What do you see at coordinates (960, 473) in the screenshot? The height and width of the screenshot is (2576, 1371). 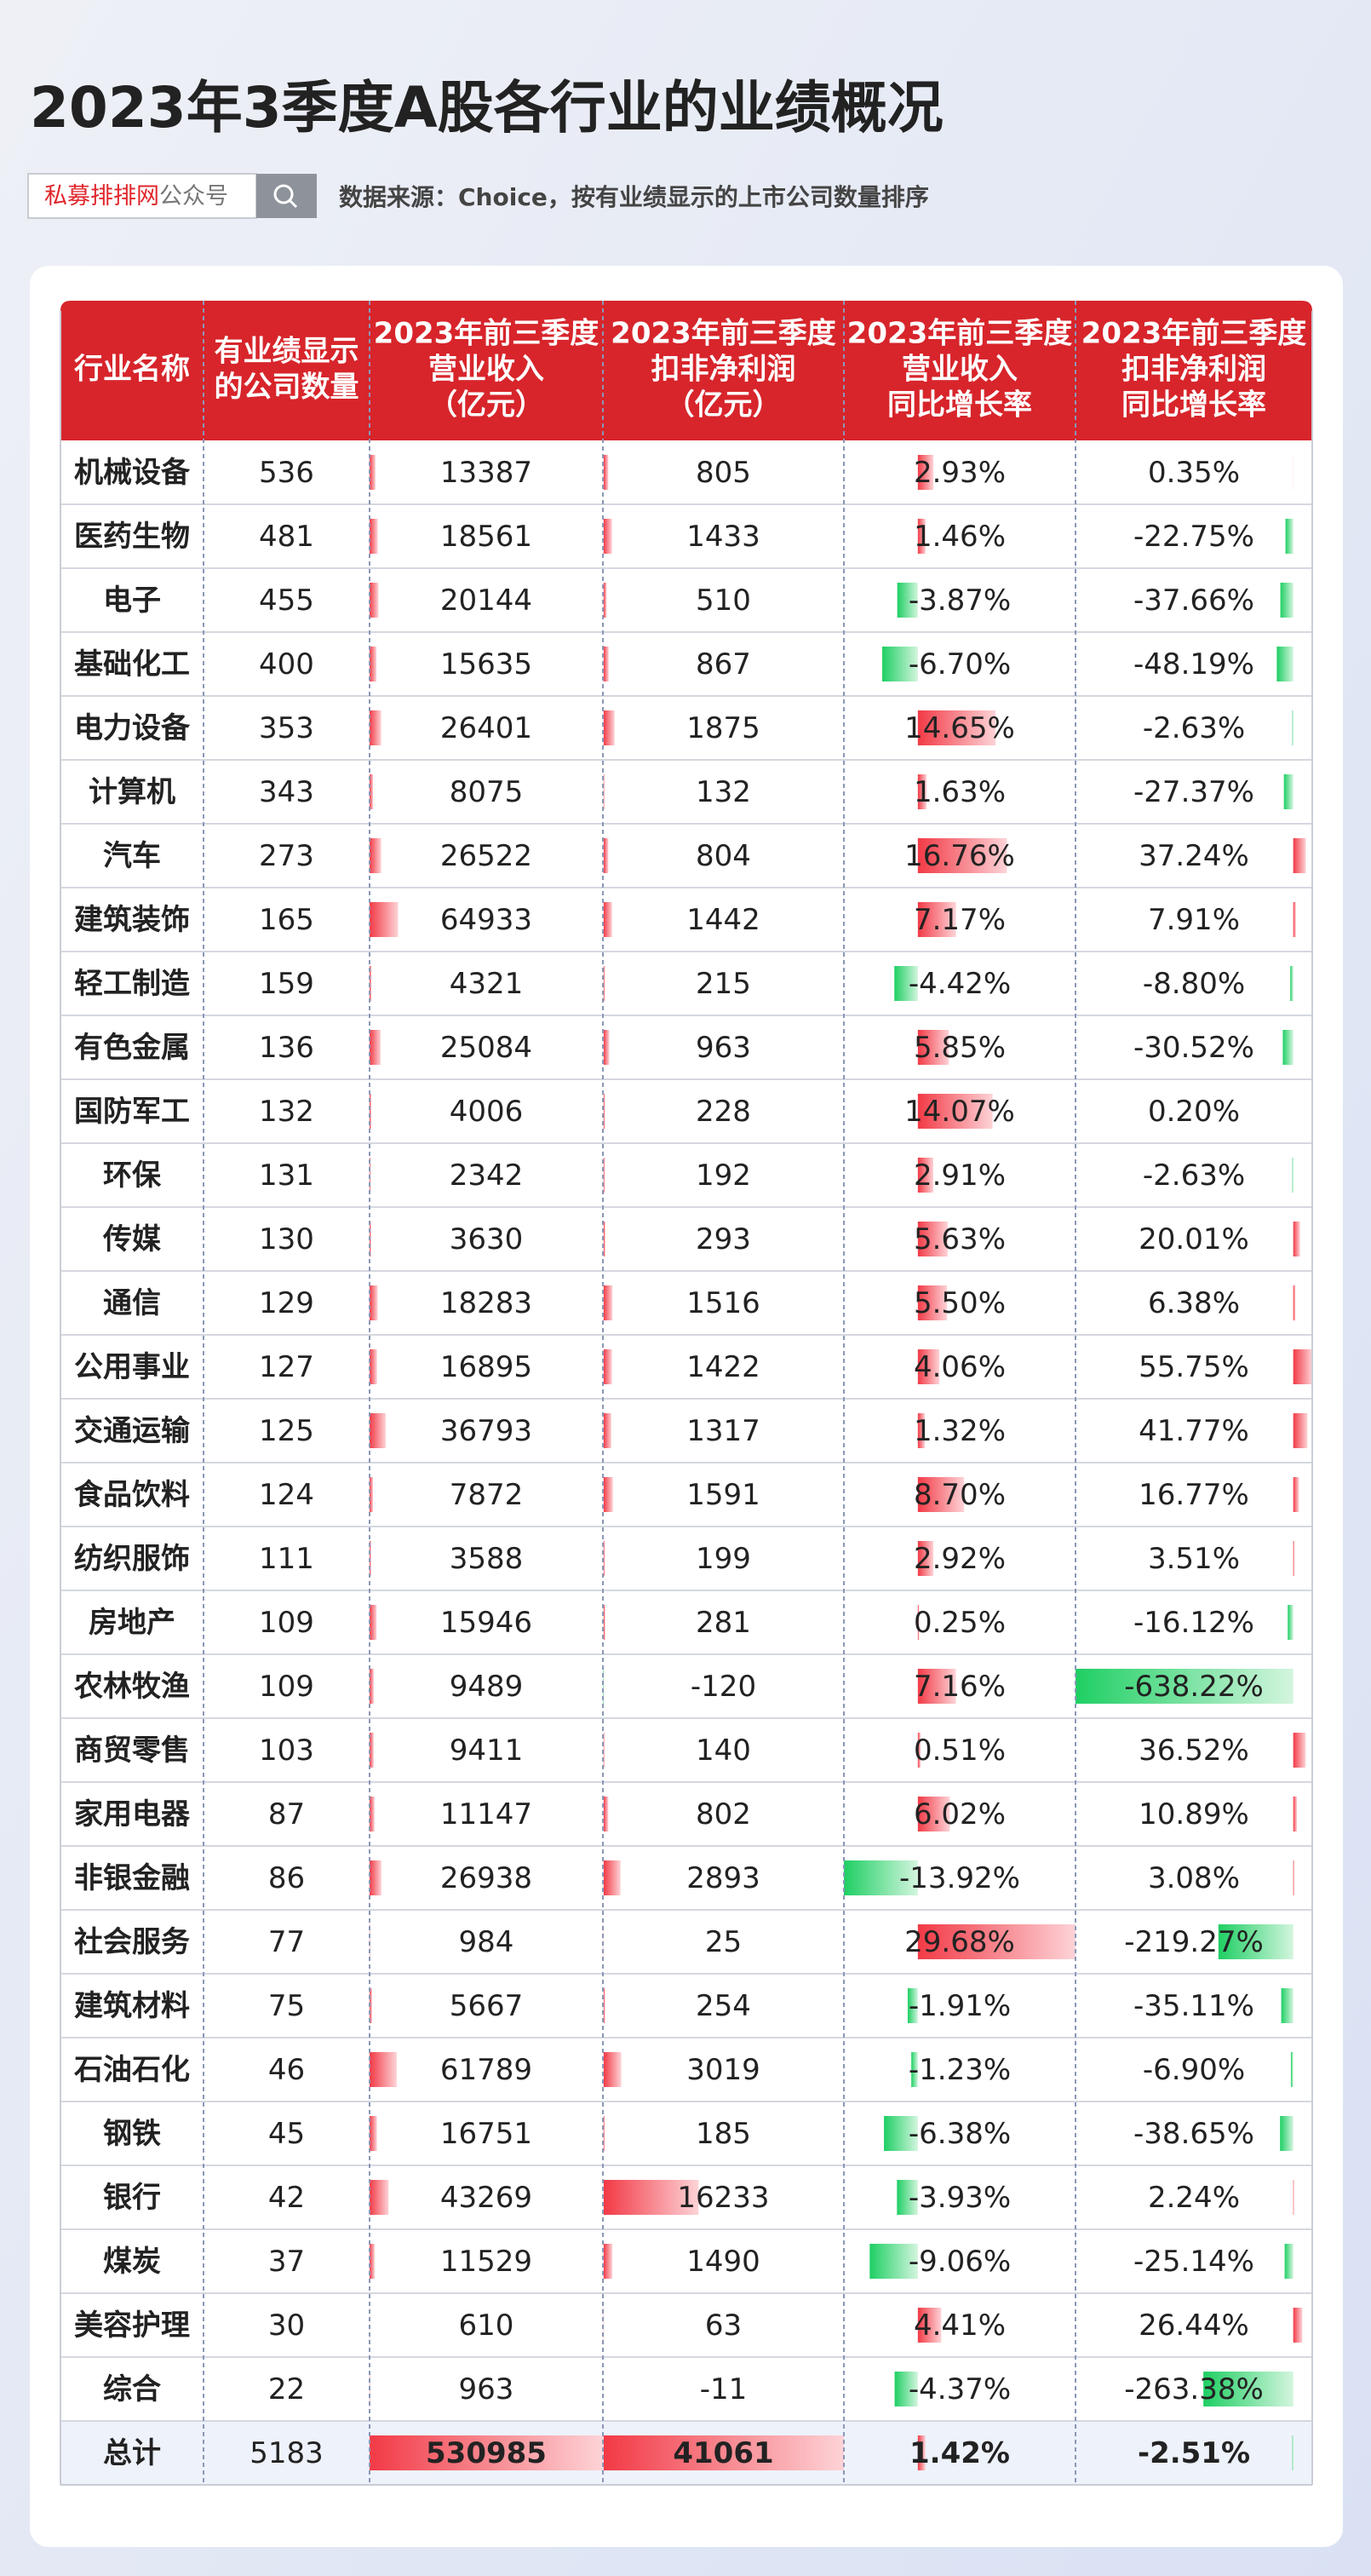 I see `cell-value: 2.93%` at bounding box center [960, 473].